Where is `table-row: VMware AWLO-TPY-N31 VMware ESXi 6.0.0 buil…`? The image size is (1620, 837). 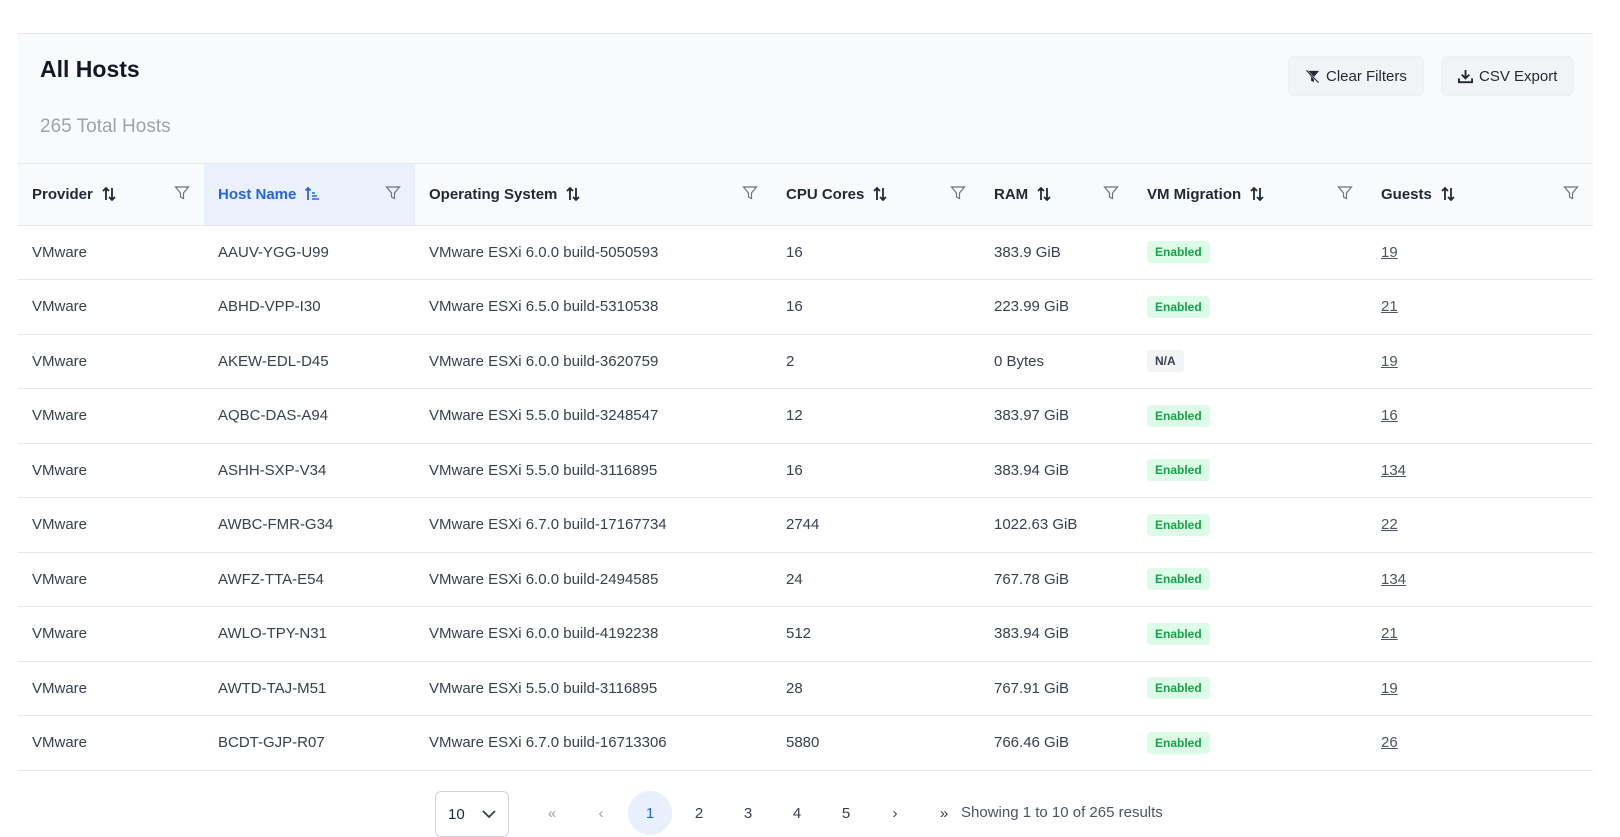 table-row: VMware AWLO-TPY-N31 VMware ESXi 6.0.0 buil… is located at coordinates (805, 634).